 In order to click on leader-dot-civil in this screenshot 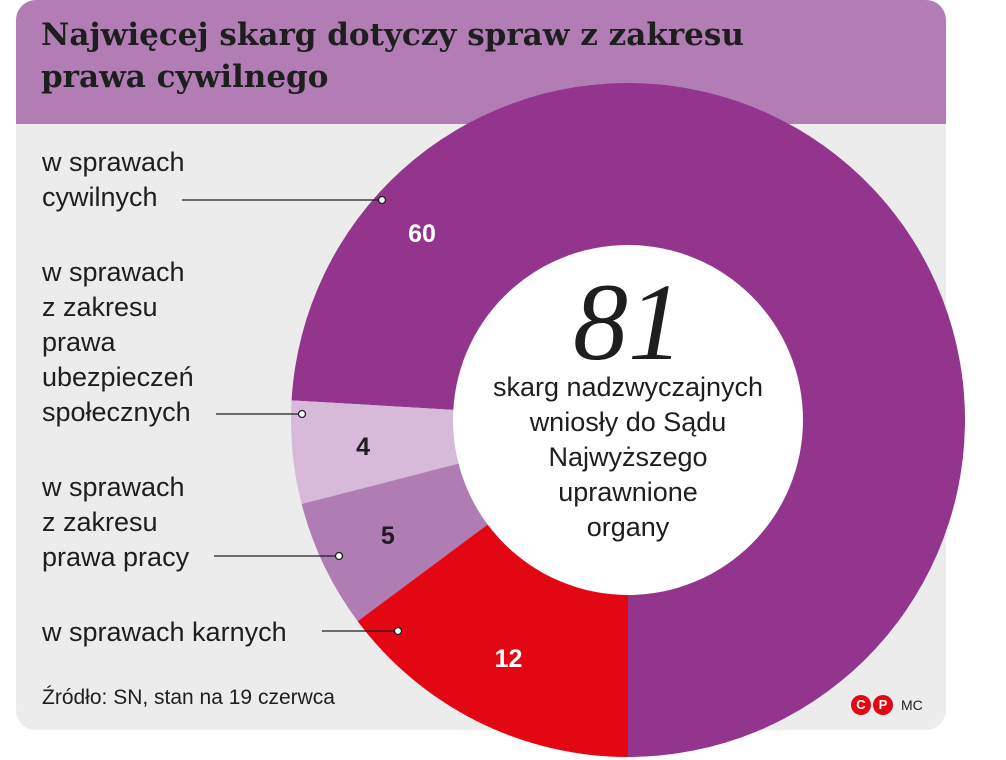, I will do `click(382, 200)`.